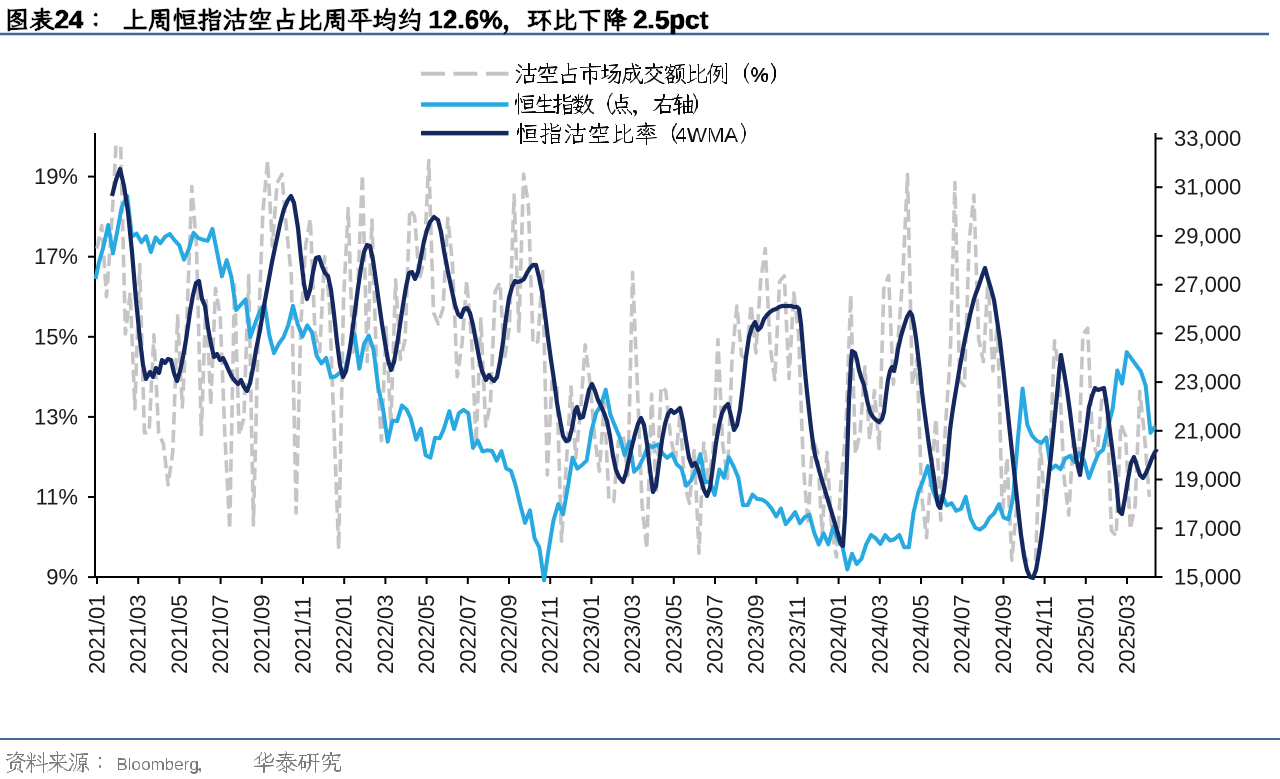 Image resolution: width=1280 pixels, height=779 pixels. Describe the element at coordinates (921, 634) in the screenshot. I see `svg-text: 2024/05` at that location.